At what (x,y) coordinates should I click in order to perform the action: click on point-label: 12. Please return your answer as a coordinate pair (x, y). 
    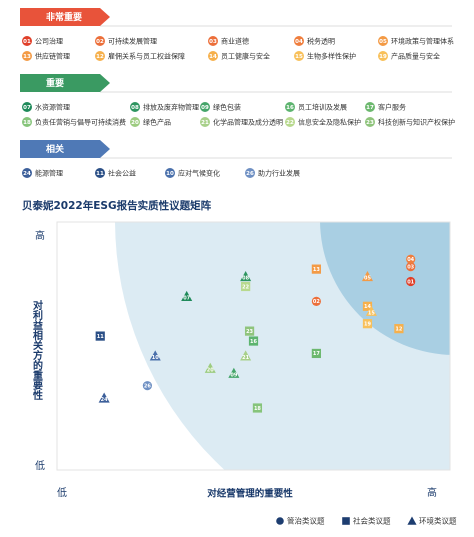
    Looking at the image, I should click on (398, 329).